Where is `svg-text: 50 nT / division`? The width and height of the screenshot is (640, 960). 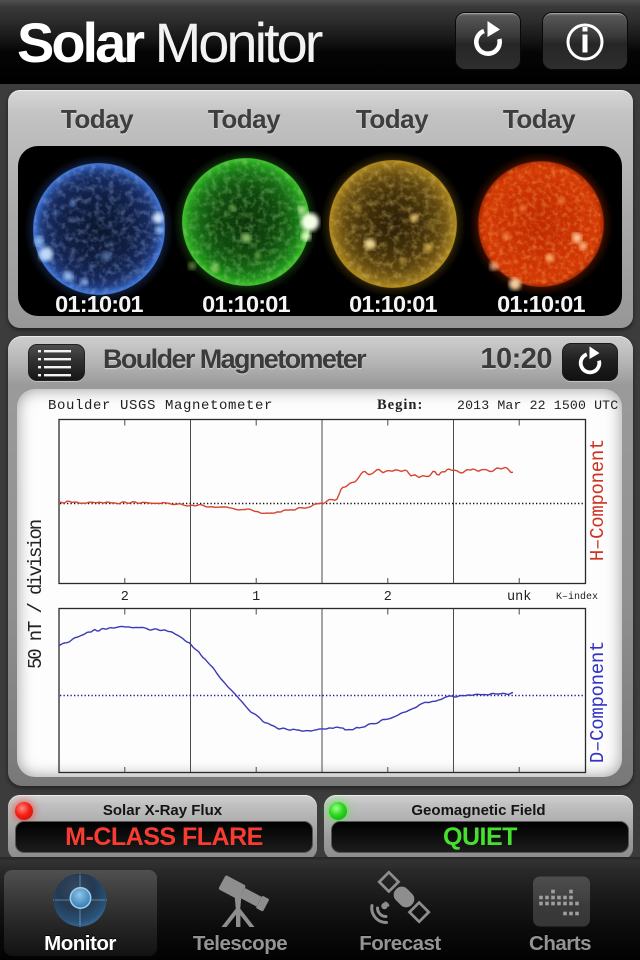 svg-text: 50 nT / division is located at coordinates (36, 594).